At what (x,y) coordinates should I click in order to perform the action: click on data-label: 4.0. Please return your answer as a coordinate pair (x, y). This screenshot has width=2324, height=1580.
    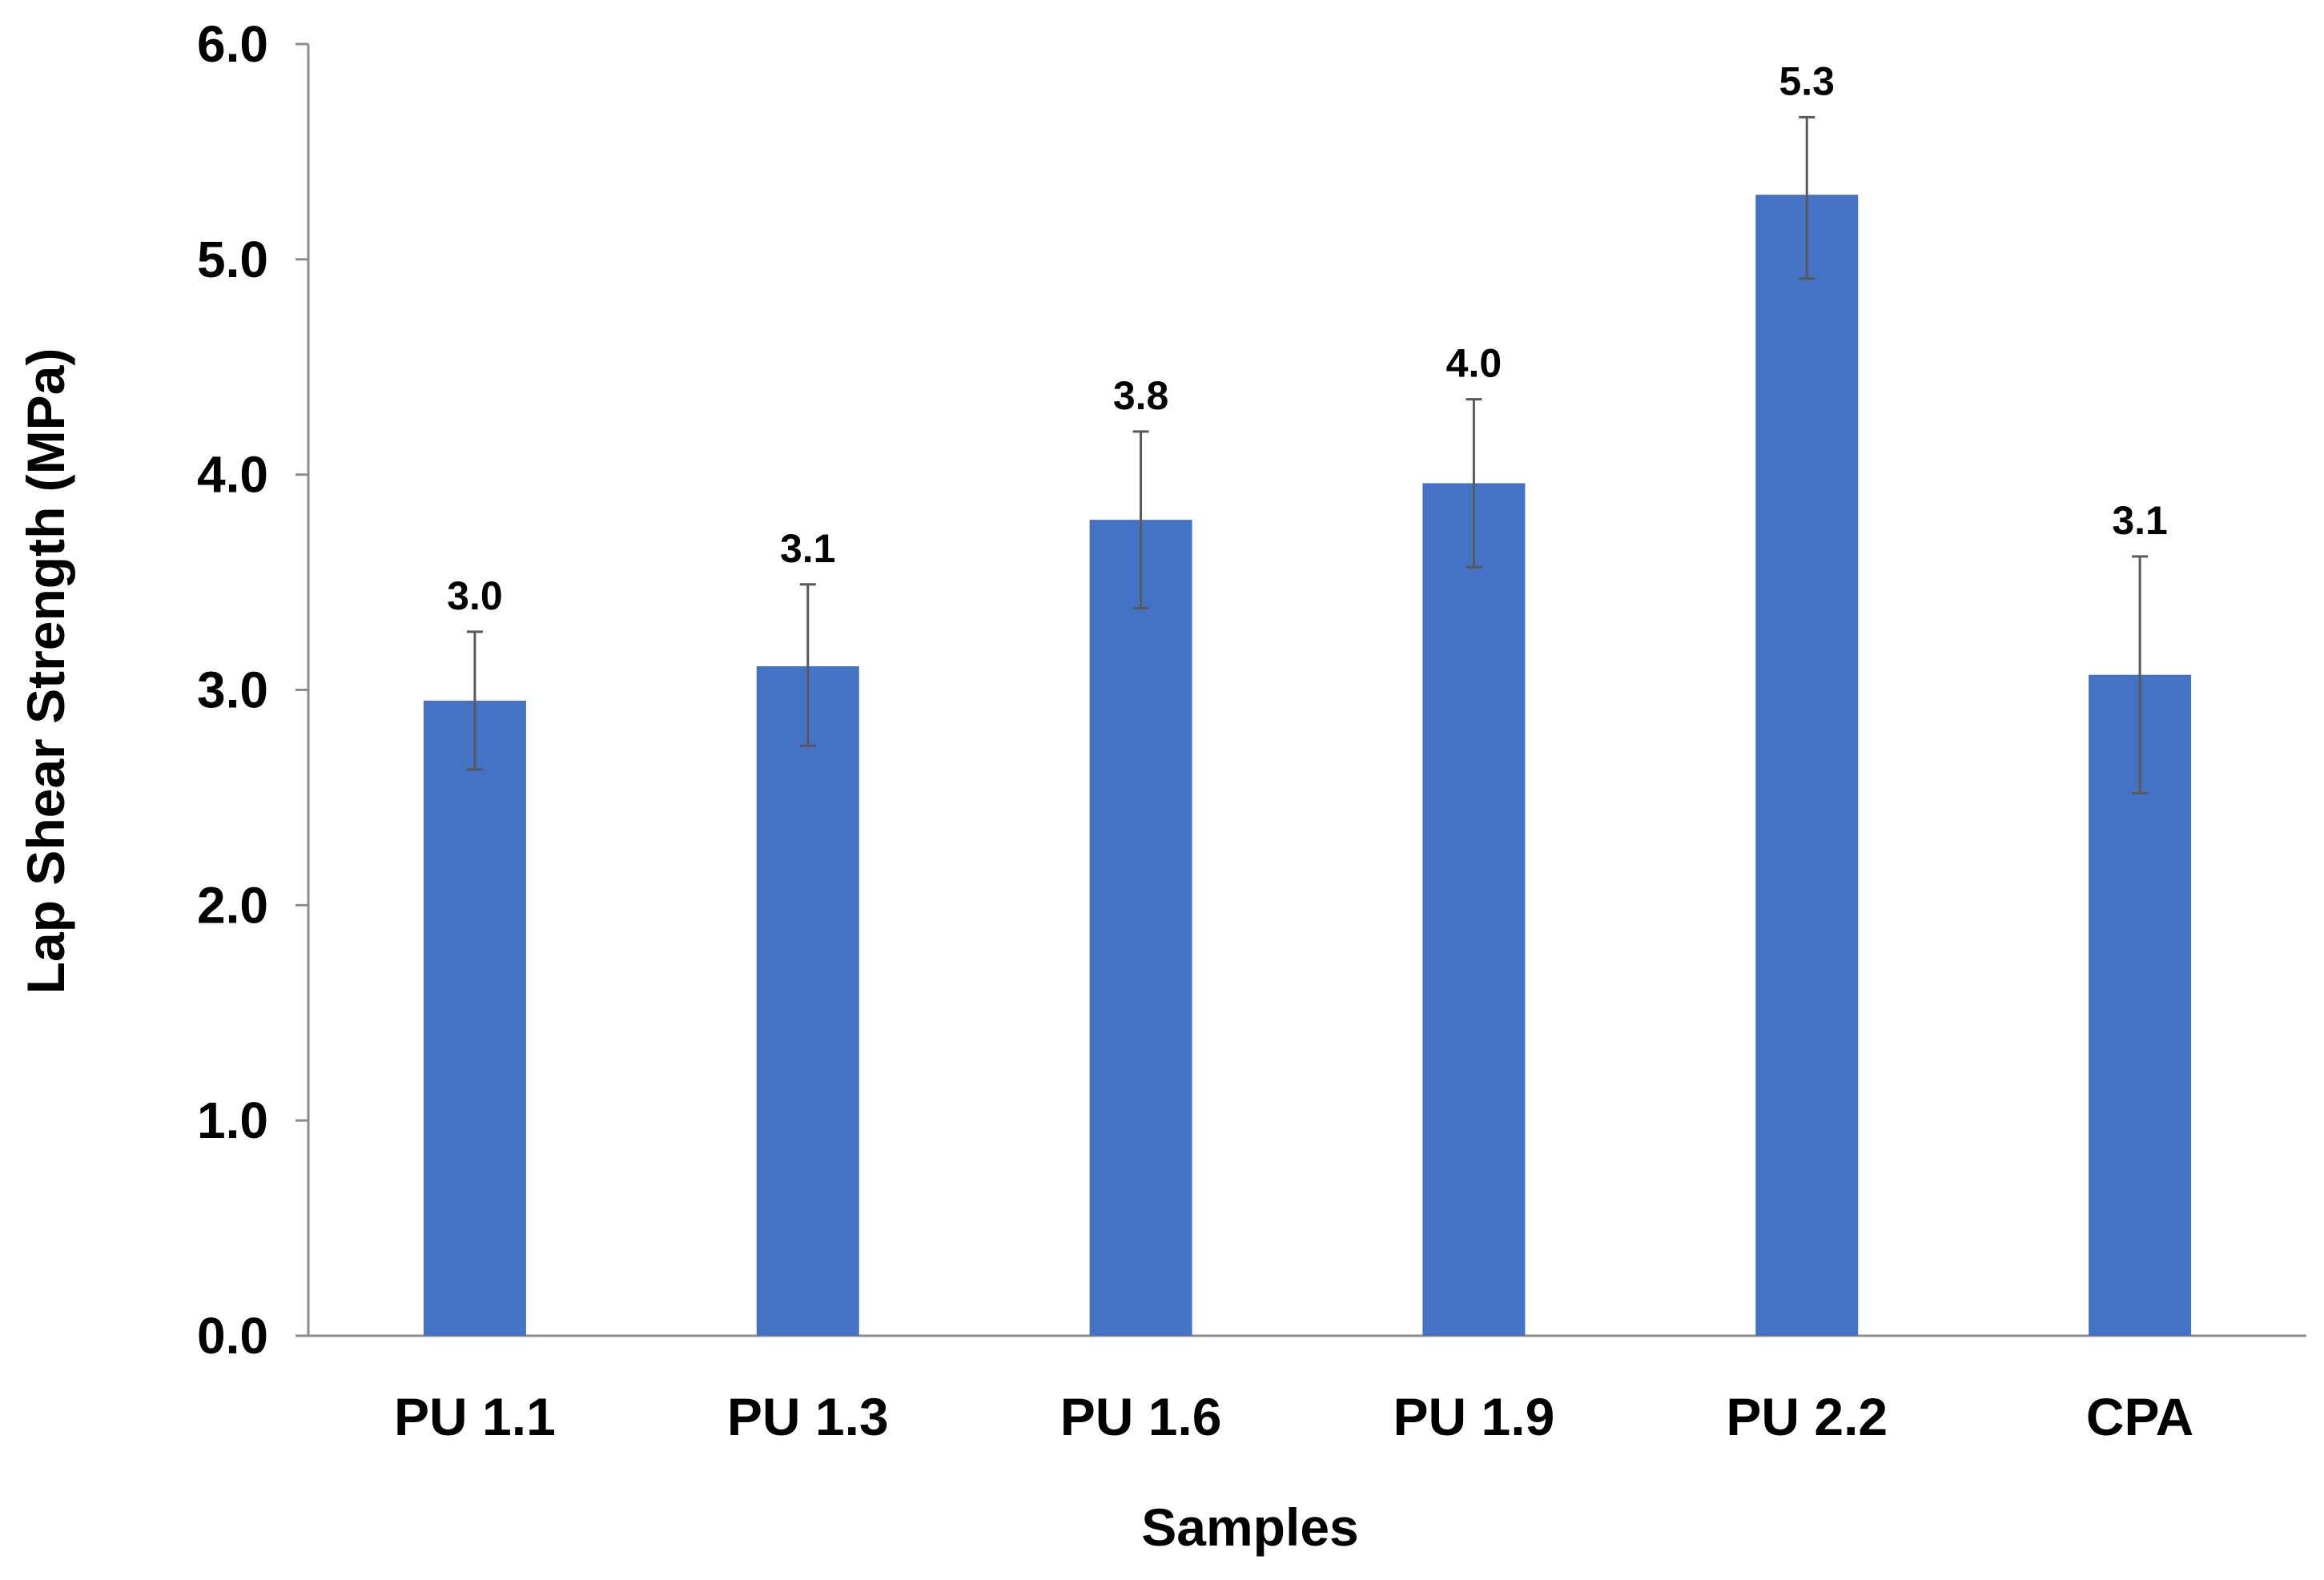
    Looking at the image, I should click on (1474, 363).